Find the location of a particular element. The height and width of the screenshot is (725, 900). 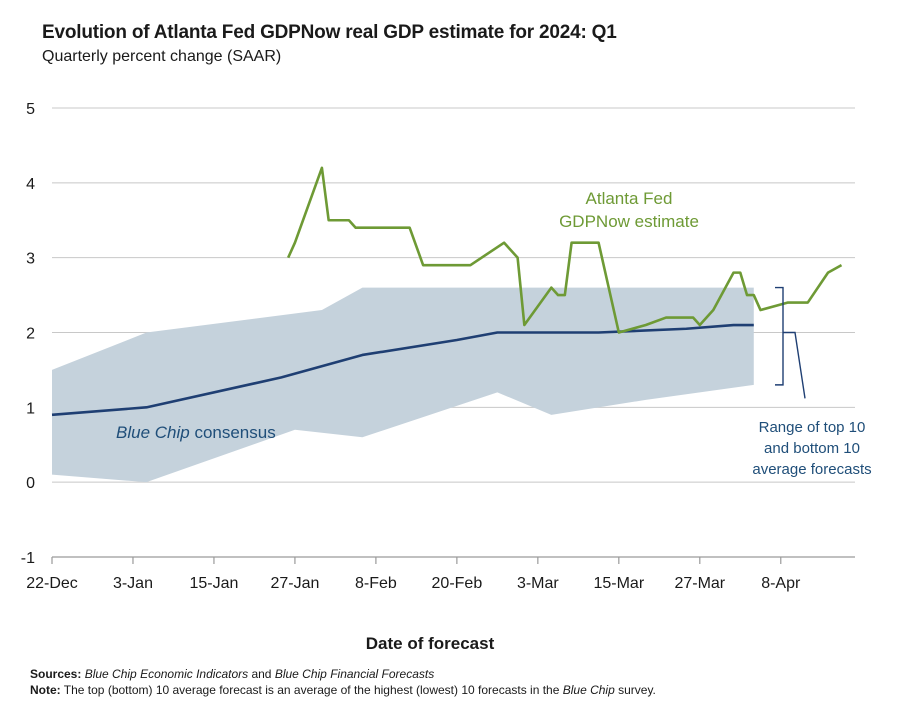

x-tick-label: 15-Mar is located at coordinates (618, 583).